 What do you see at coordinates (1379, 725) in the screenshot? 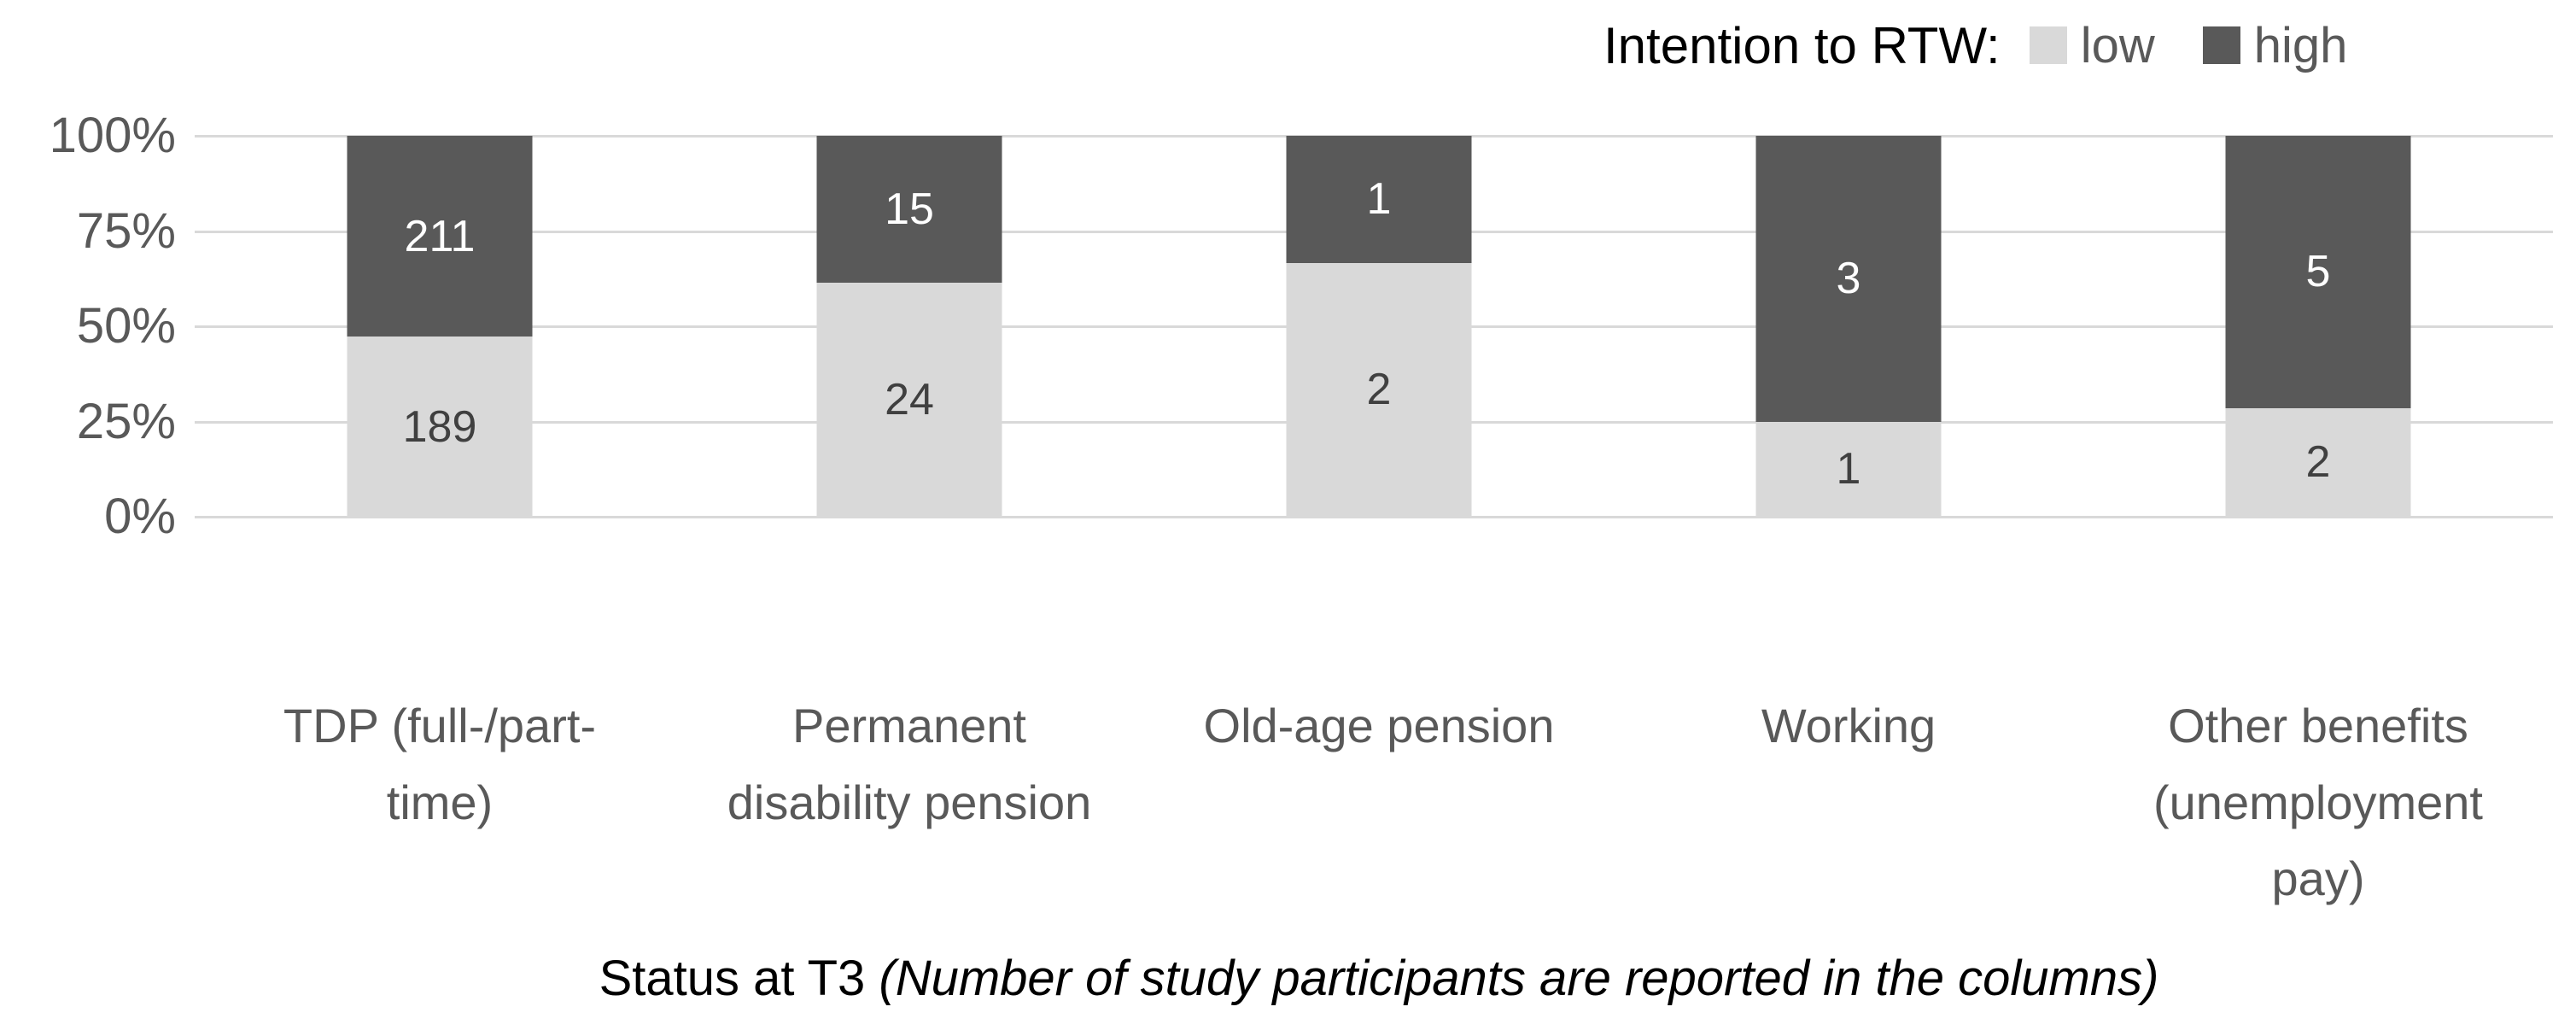
I see `x-category-label: Old-age pension` at bounding box center [1379, 725].